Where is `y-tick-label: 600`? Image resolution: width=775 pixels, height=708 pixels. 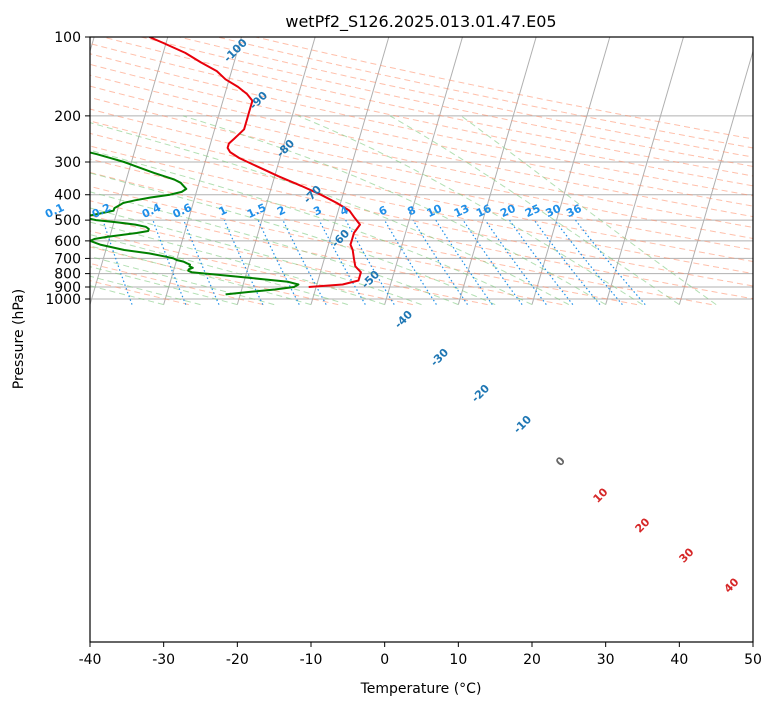
y-tick-label: 600 is located at coordinates (67, 242).